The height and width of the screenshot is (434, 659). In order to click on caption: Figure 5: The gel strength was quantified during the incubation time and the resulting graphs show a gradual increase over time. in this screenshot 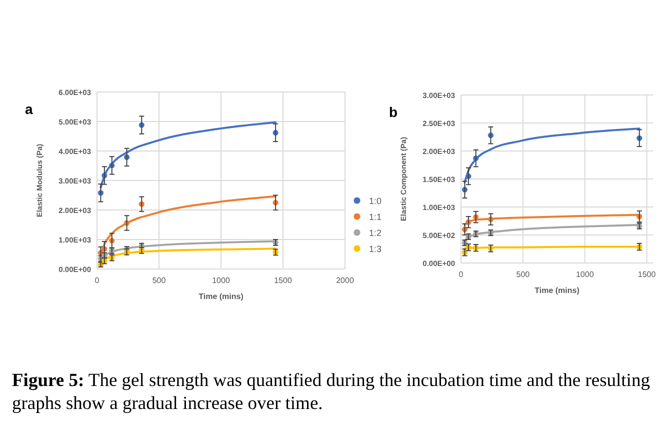, I will do `click(331, 393)`.